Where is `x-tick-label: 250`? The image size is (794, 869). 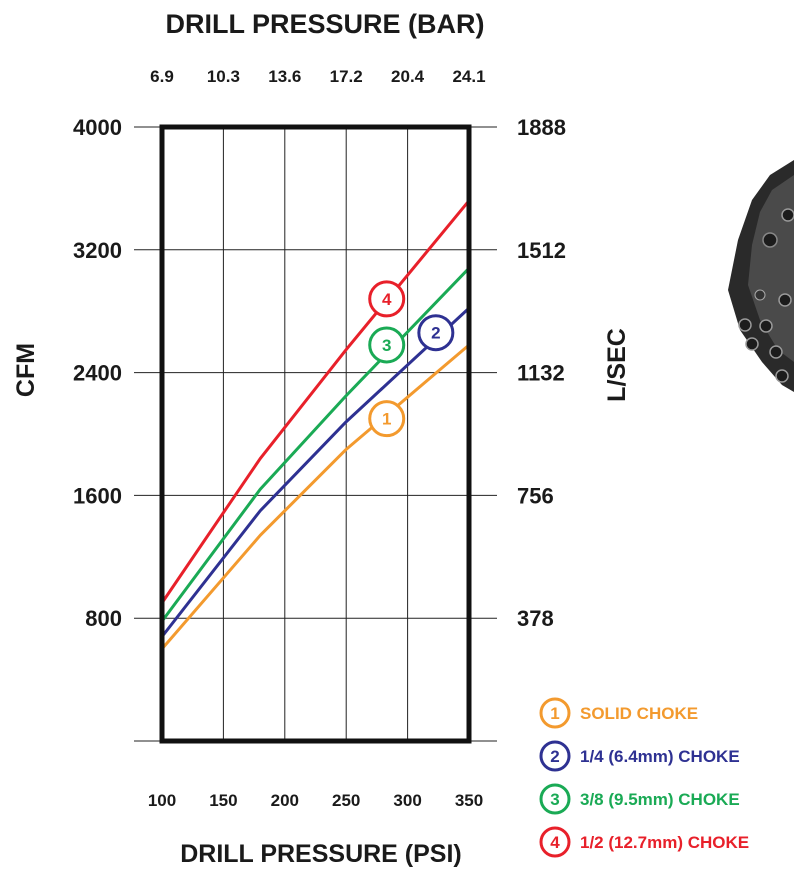
x-tick-label: 250 is located at coordinates (346, 800).